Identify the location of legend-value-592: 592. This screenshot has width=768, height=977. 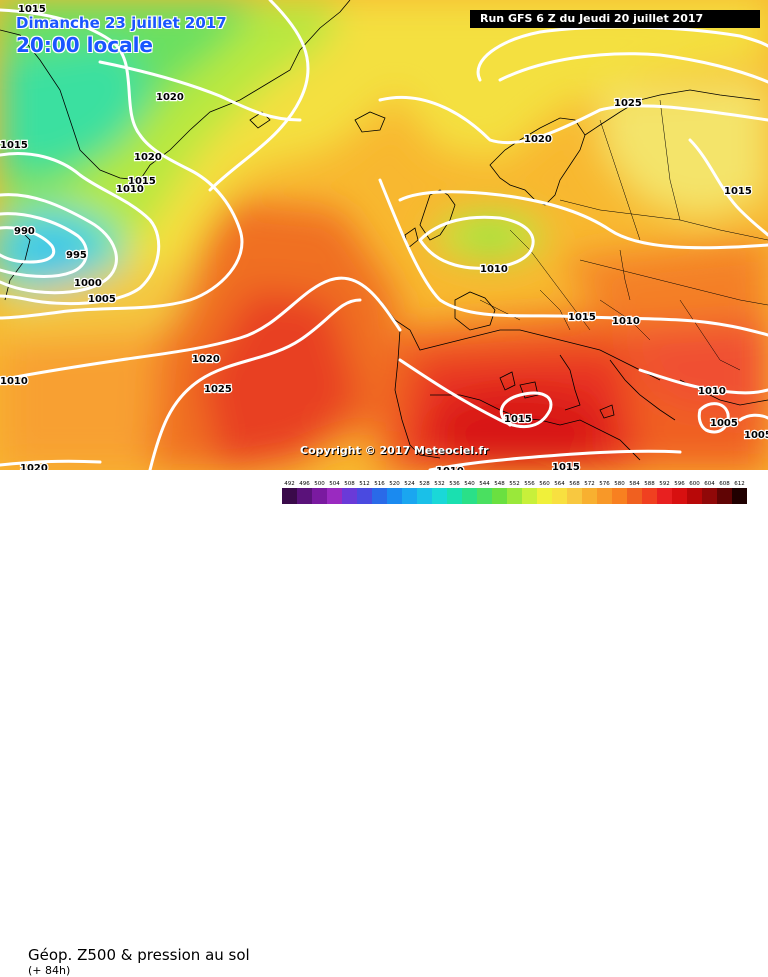
(664, 484).